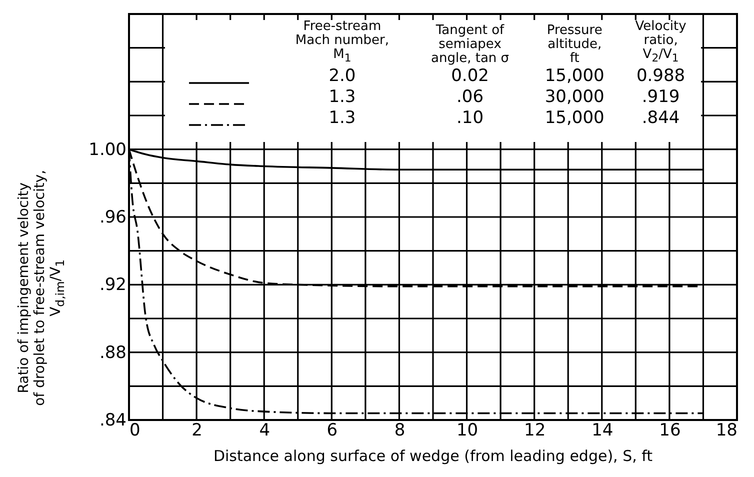 The image size is (754, 477). I want to click on x-tick-label: 16, so click(670, 430).